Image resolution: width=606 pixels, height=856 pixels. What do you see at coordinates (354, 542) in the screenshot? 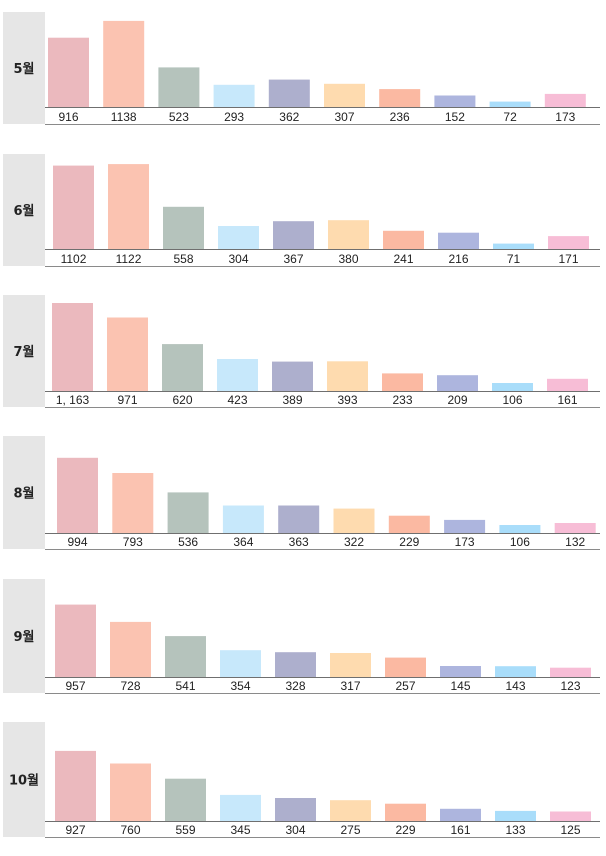
I see `value-label: 322` at bounding box center [354, 542].